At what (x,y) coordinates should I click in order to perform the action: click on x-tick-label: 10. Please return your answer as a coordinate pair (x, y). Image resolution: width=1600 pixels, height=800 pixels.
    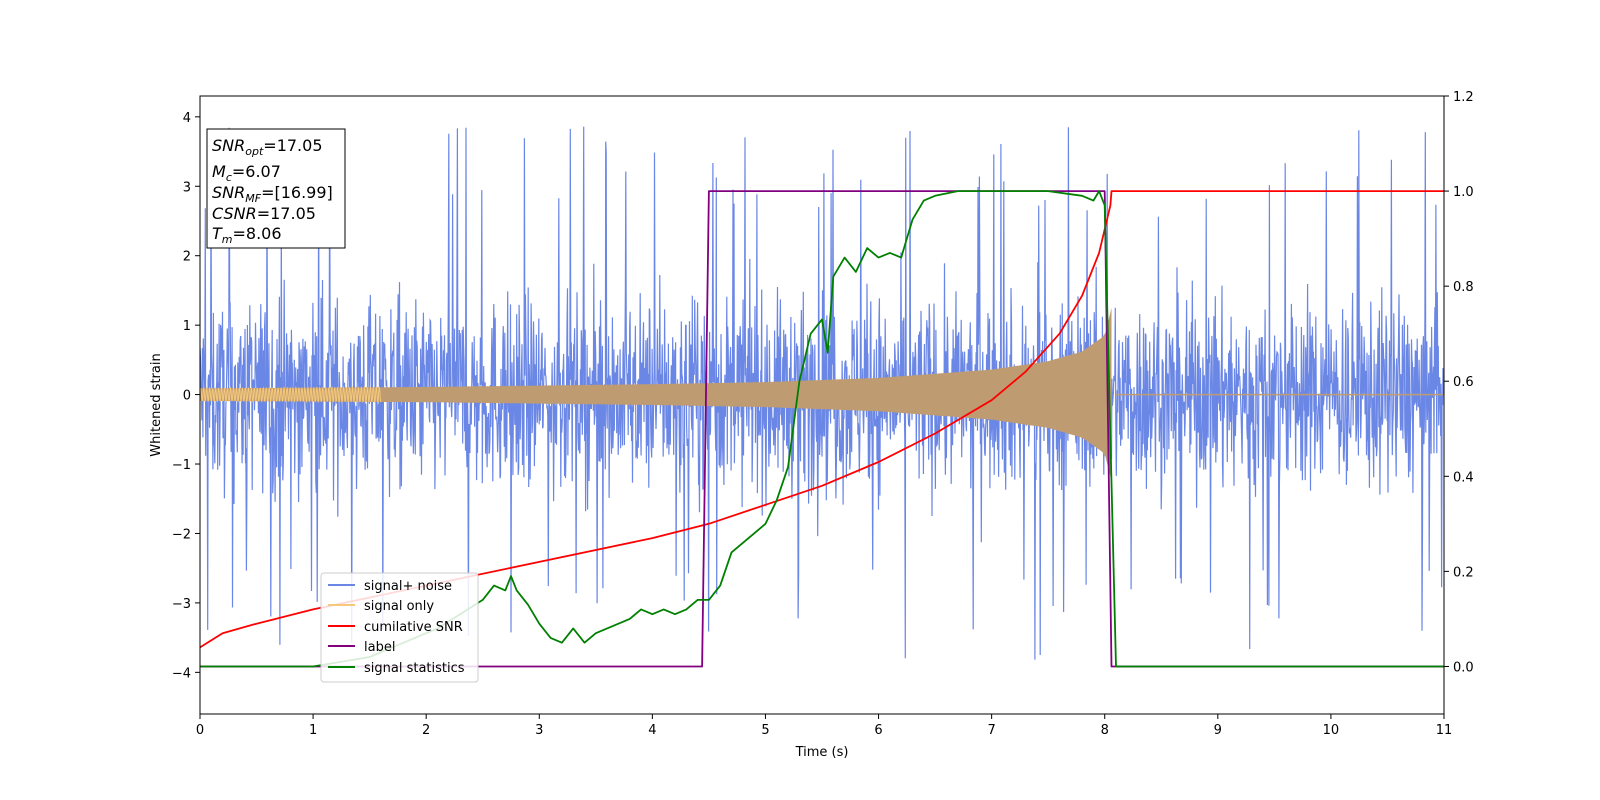
    Looking at the image, I should click on (1331, 730).